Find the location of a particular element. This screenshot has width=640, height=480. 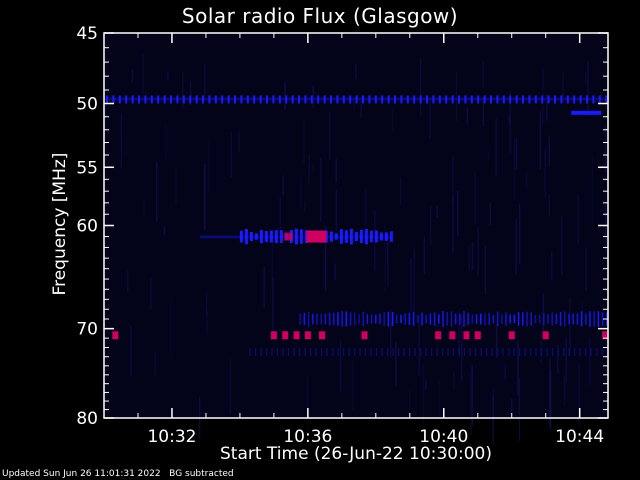

updated-timestamp: Updated Sun Jun 26 11:01:31 2022 is located at coordinates (81, 474).